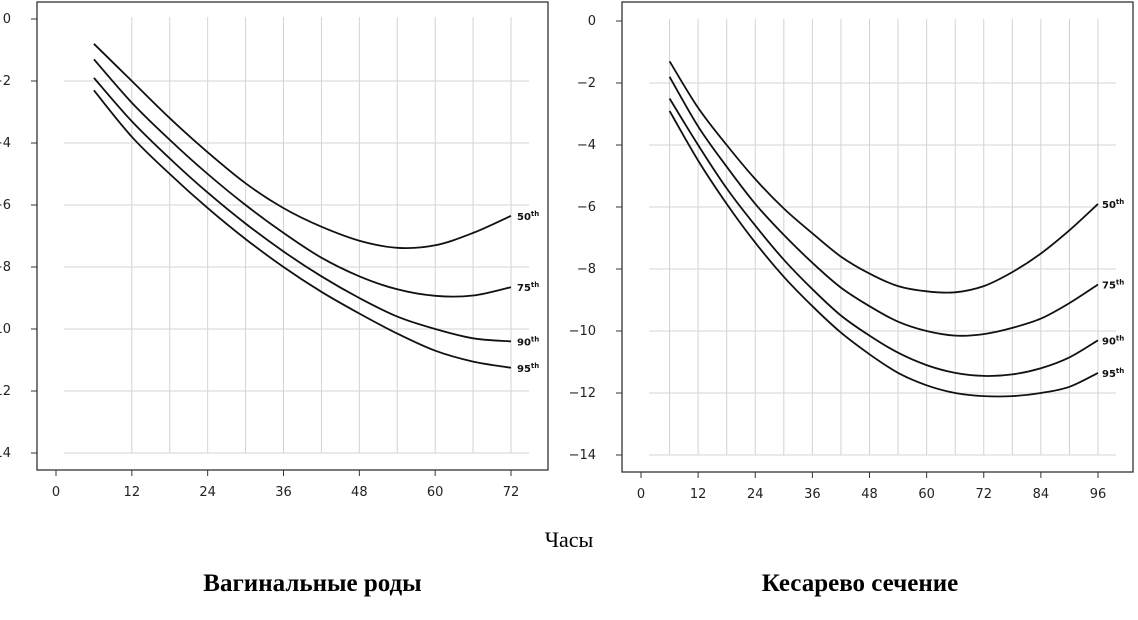 The image size is (1138, 620). I want to click on percentile-75-line, so click(302, 178).